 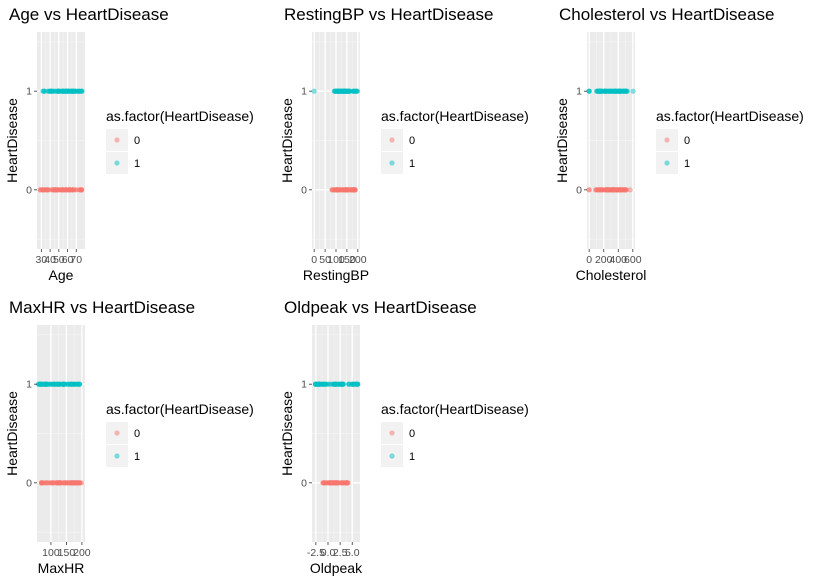 I want to click on chart-title: Cholesterol vs HeartDisease, so click(x=666, y=14).